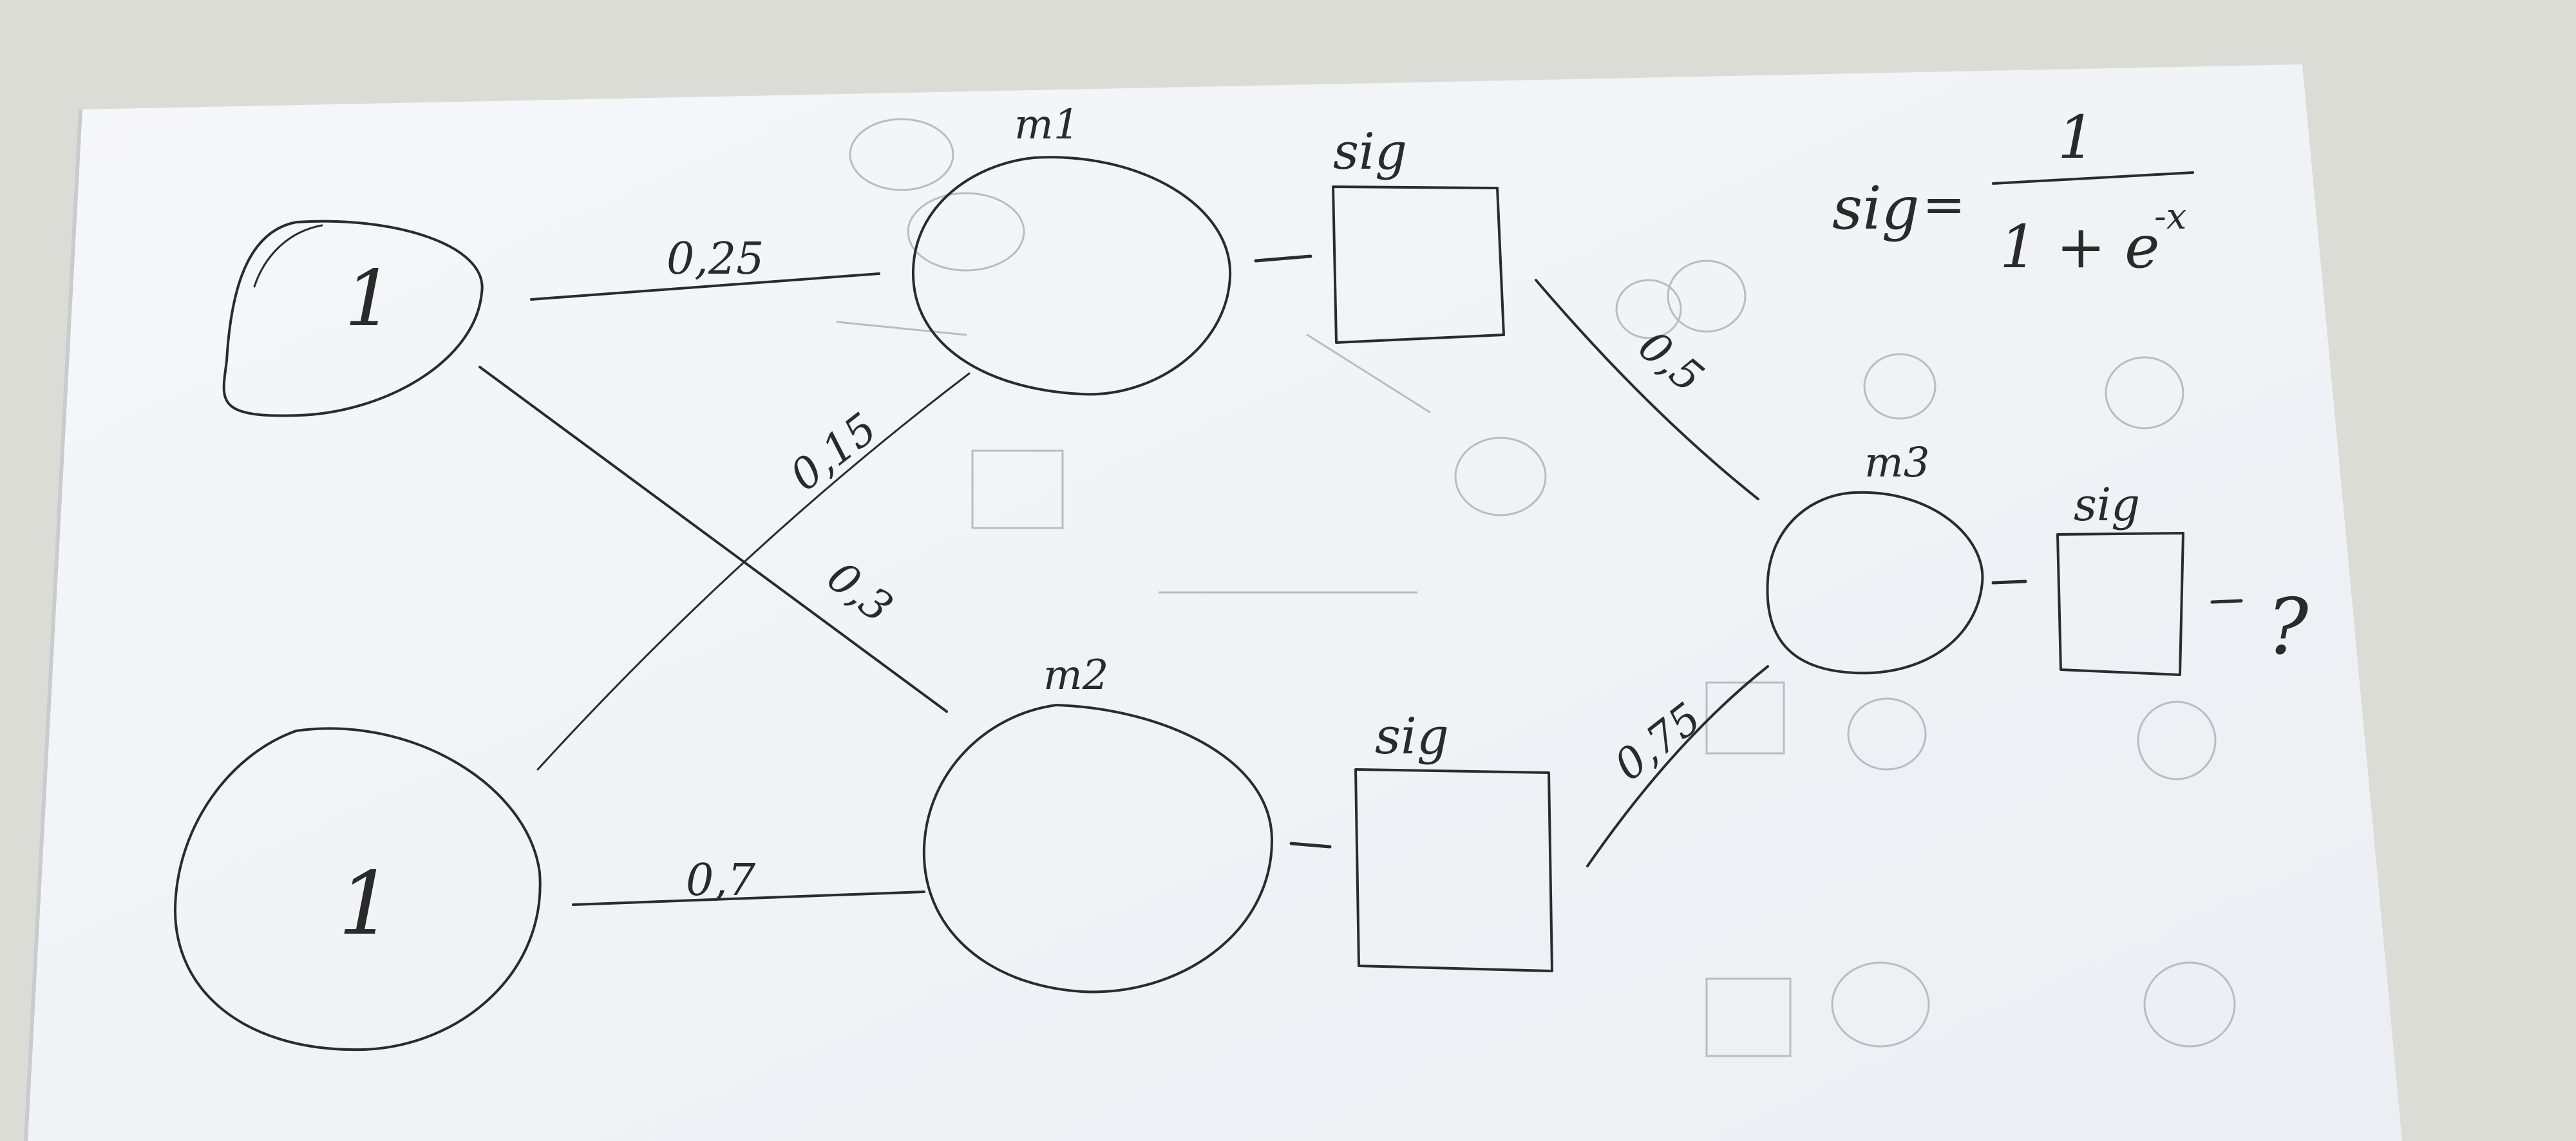 This screenshot has width=2576, height=1141. Describe the element at coordinates (366, 904) in the screenshot. I see `input-2-label: 1` at that location.